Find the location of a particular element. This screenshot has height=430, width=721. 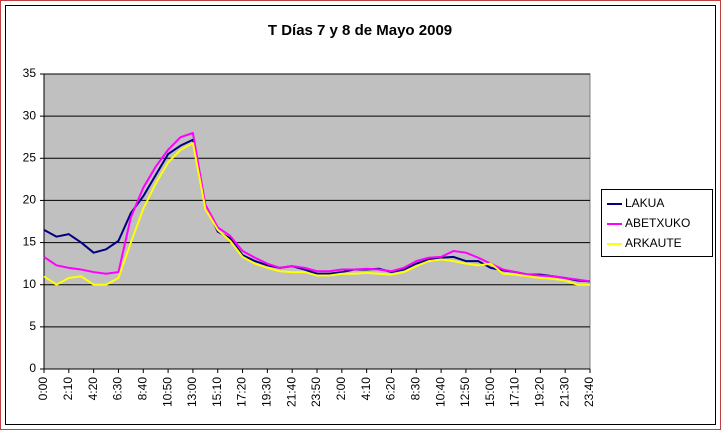

legend-label: LAKUA is located at coordinates (644, 203).